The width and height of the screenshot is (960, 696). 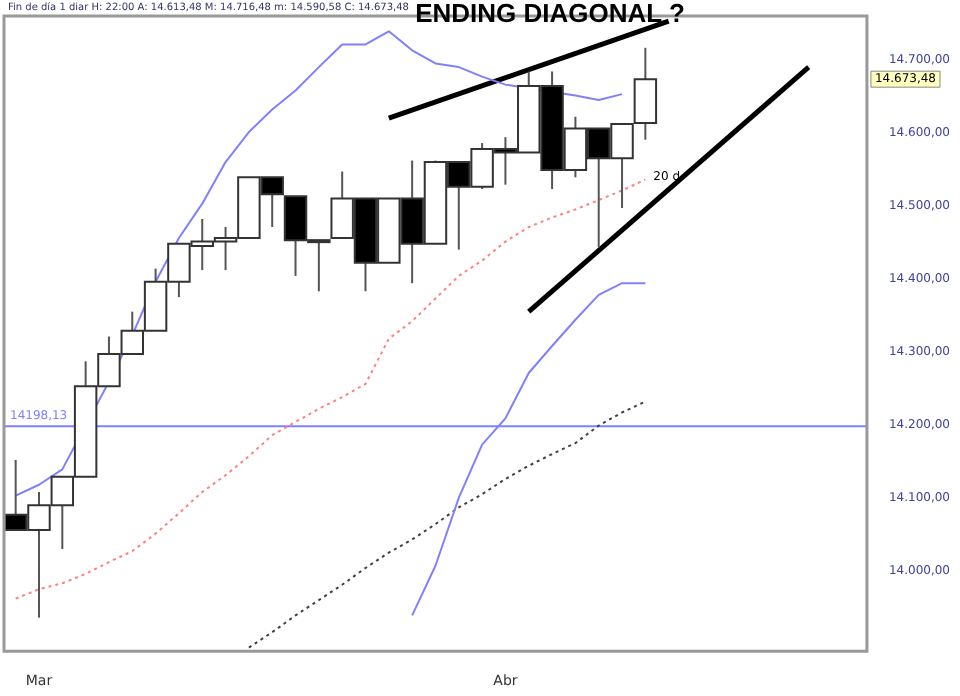 I want to click on chart-title: ENDING DIAGONAL ?, so click(x=550, y=14).